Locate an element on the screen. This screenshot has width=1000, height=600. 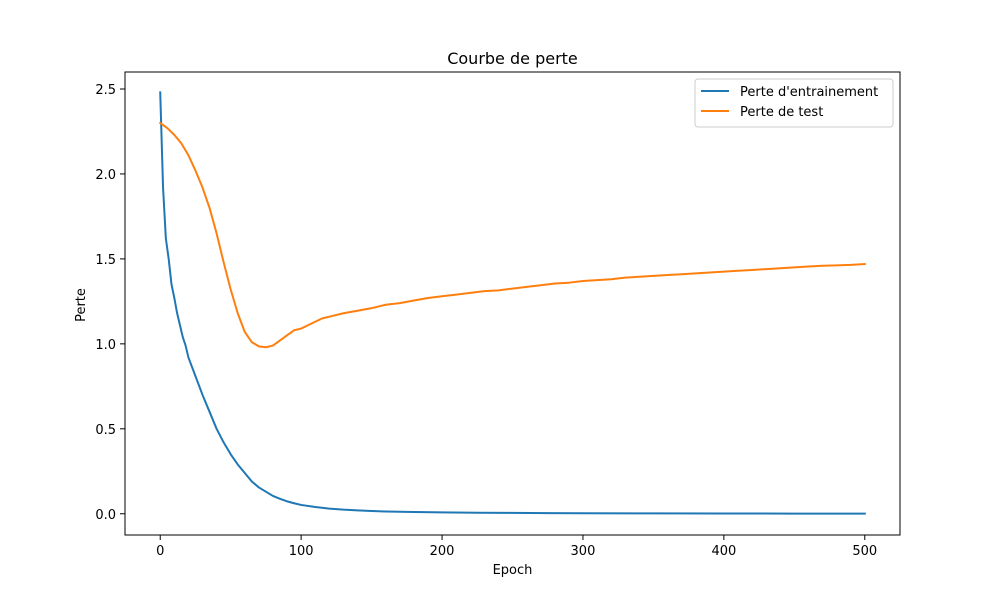
legend-box is located at coordinates (794, 103).